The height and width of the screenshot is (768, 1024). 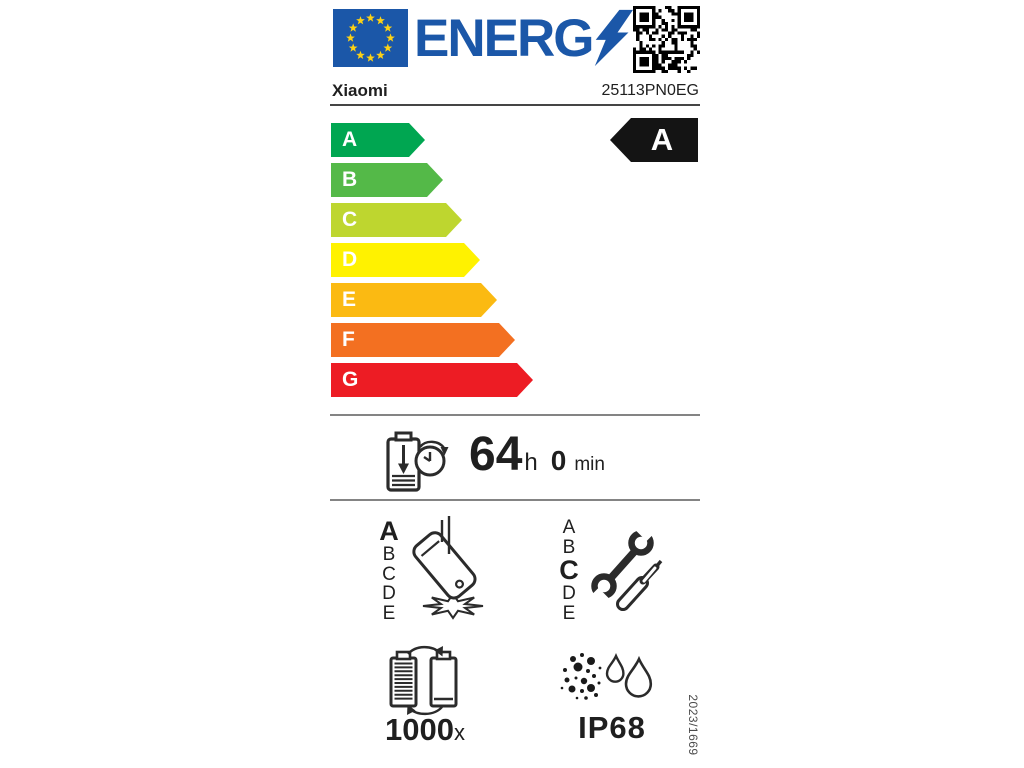 I want to click on energ-logo-text: ENERG, so click(x=504, y=38).